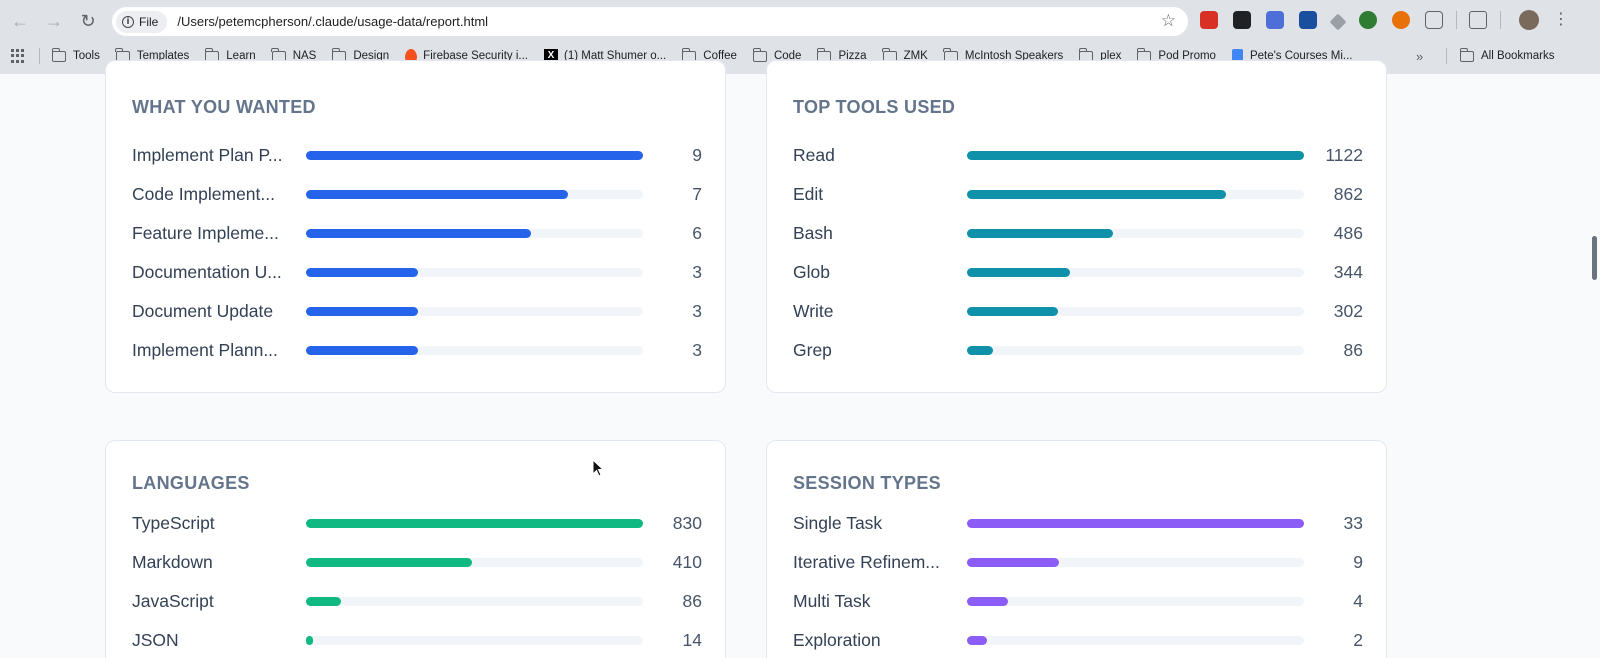 Image resolution: width=1600 pixels, height=658 pixels. Describe the element at coordinates (1561, 19) in the screenshot. I see `menu-kebab-icon: ⋮` at that location.